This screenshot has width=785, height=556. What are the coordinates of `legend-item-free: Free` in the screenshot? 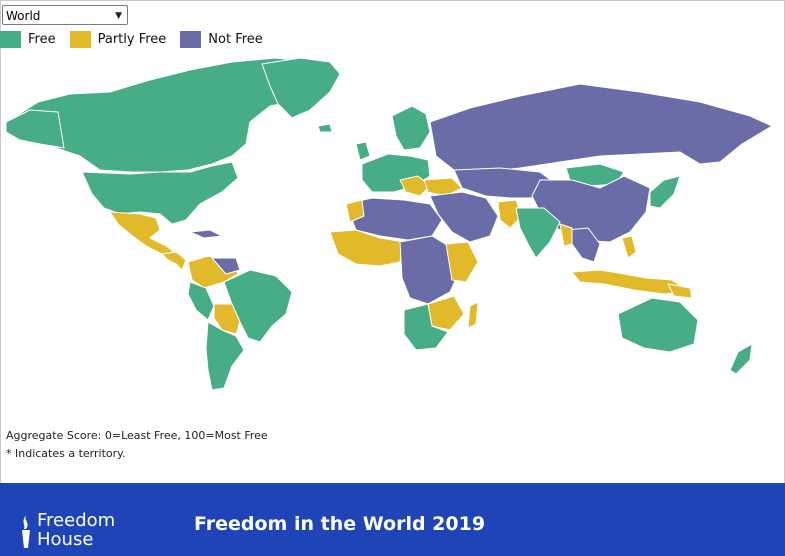 It's located at (28, 39).